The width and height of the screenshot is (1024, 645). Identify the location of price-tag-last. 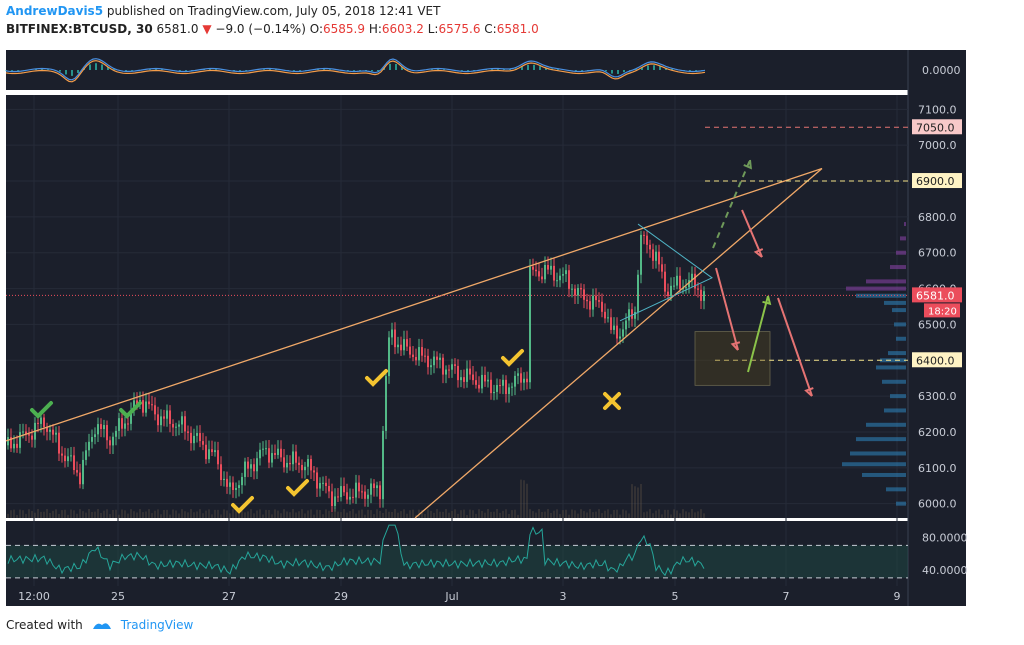
(937, 295).